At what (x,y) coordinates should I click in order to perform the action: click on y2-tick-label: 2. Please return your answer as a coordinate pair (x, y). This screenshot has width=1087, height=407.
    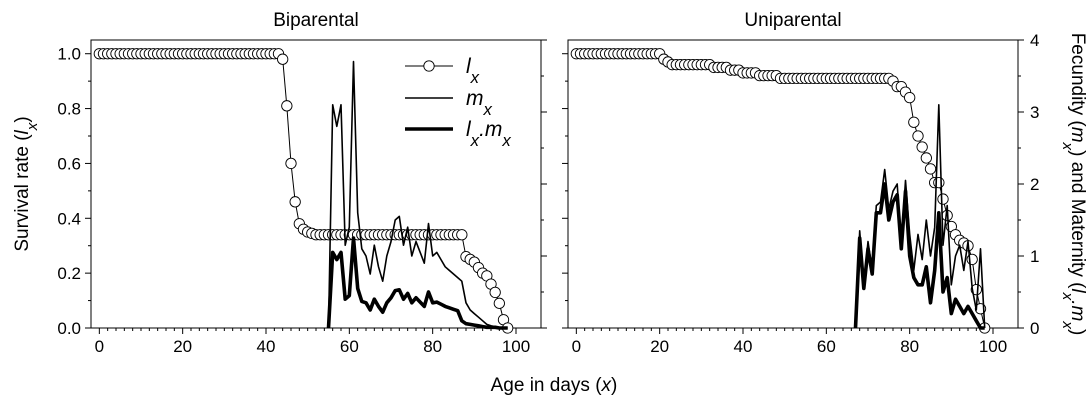
    Looking at the image, I should click on (1034, 184).